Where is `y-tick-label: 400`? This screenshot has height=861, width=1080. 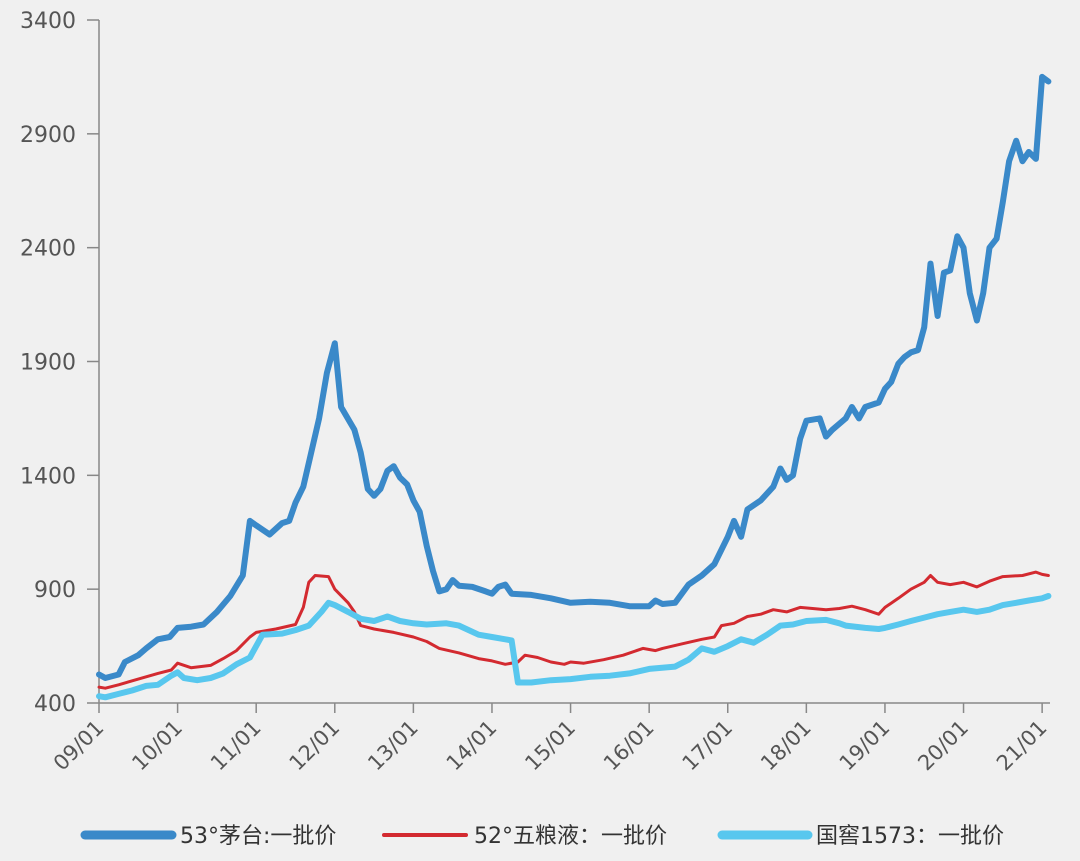
y-tick-label: 400 is located at coordinates (55, 704).